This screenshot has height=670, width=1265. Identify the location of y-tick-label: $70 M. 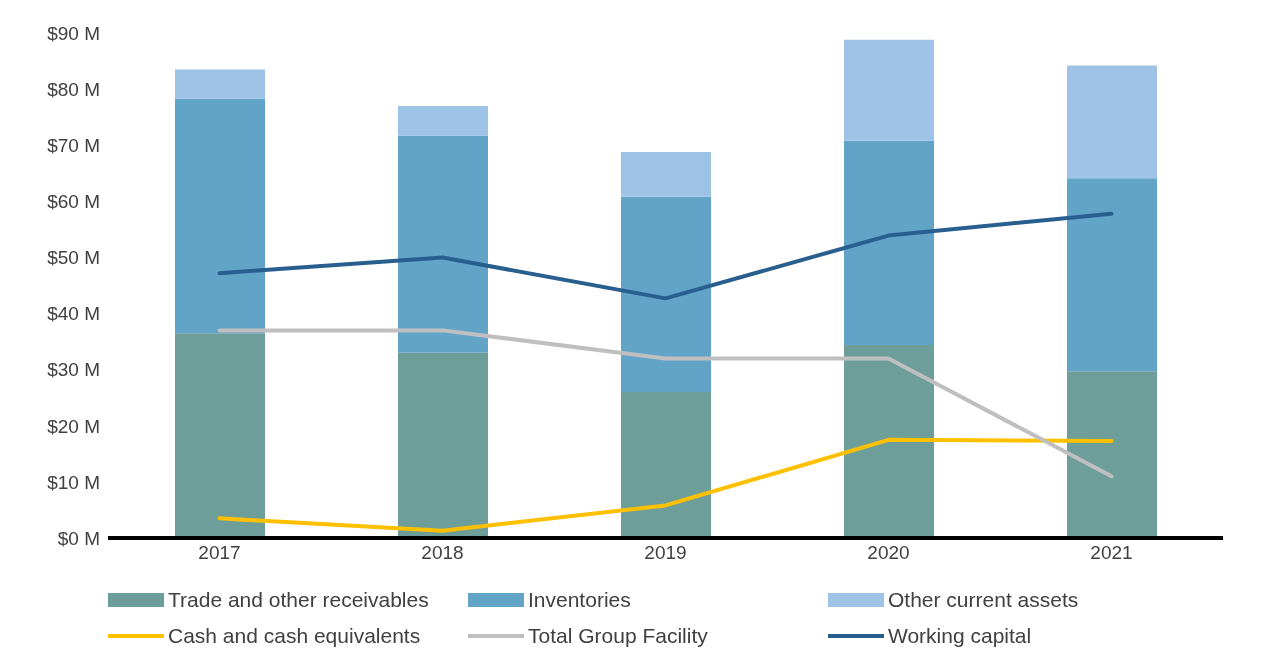
(73, 145).